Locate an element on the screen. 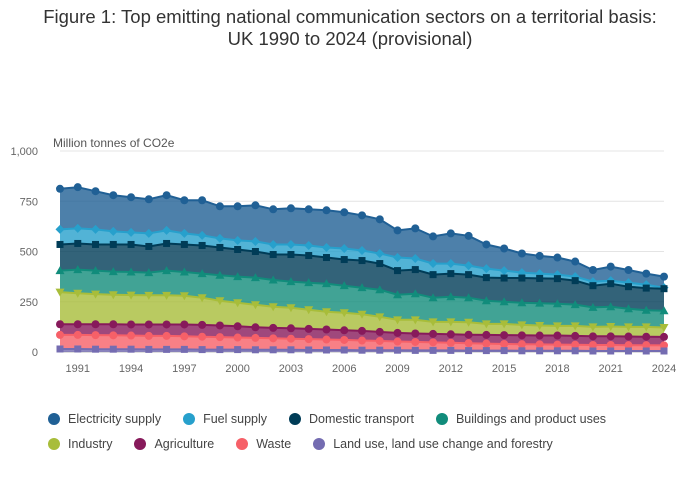  legend-item-waste: Waste is located at coordinates (263, 444).